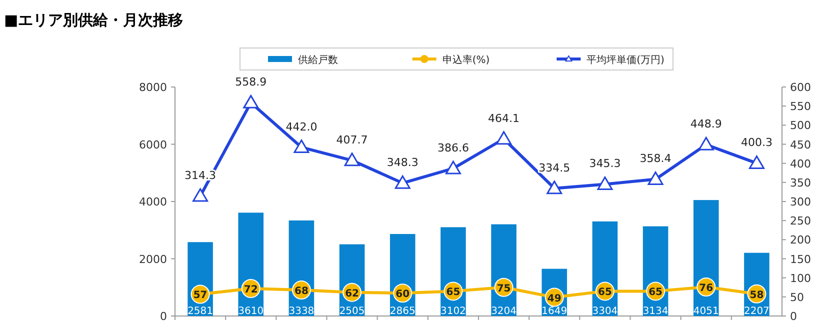  What do you see at coordinates (605, 163) in the screenshot?
I see `data-label: 345.3` at bounding box center [605, 163].